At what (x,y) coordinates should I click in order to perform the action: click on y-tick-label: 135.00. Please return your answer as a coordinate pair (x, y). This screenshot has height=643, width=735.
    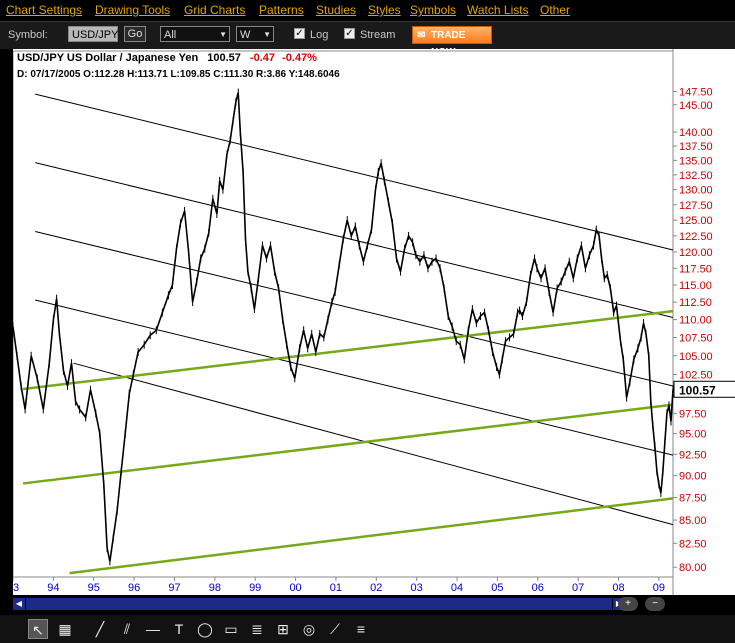
    Looking at the image, I should click on (696, 161).